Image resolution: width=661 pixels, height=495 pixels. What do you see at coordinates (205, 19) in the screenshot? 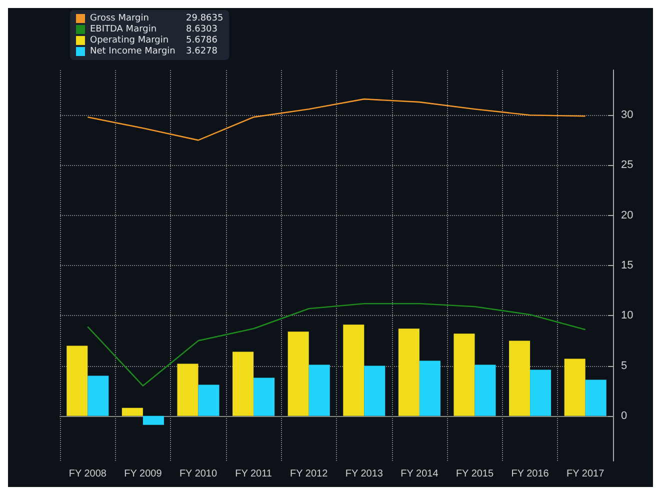
I see `text: 29.8635` at bounding box center [205, 19].